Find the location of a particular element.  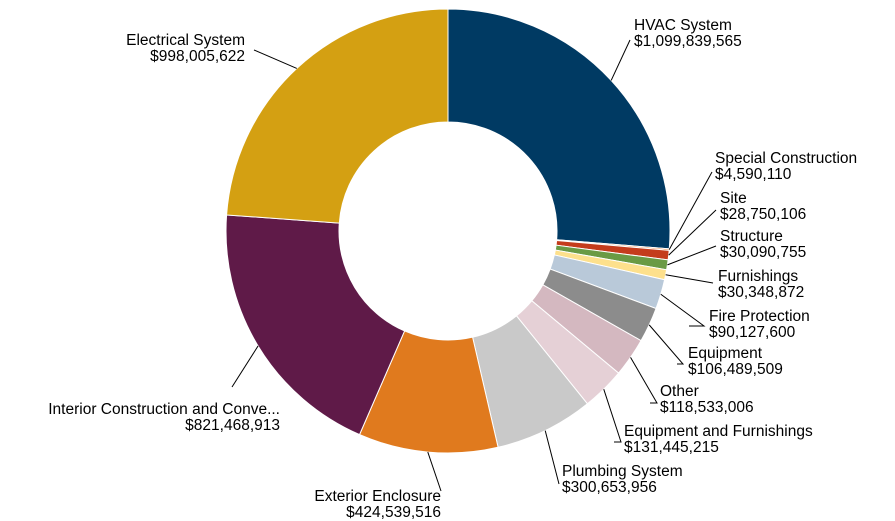

slice-label-plumbing-system: Plumbing System is located at coordinates (622, 471).